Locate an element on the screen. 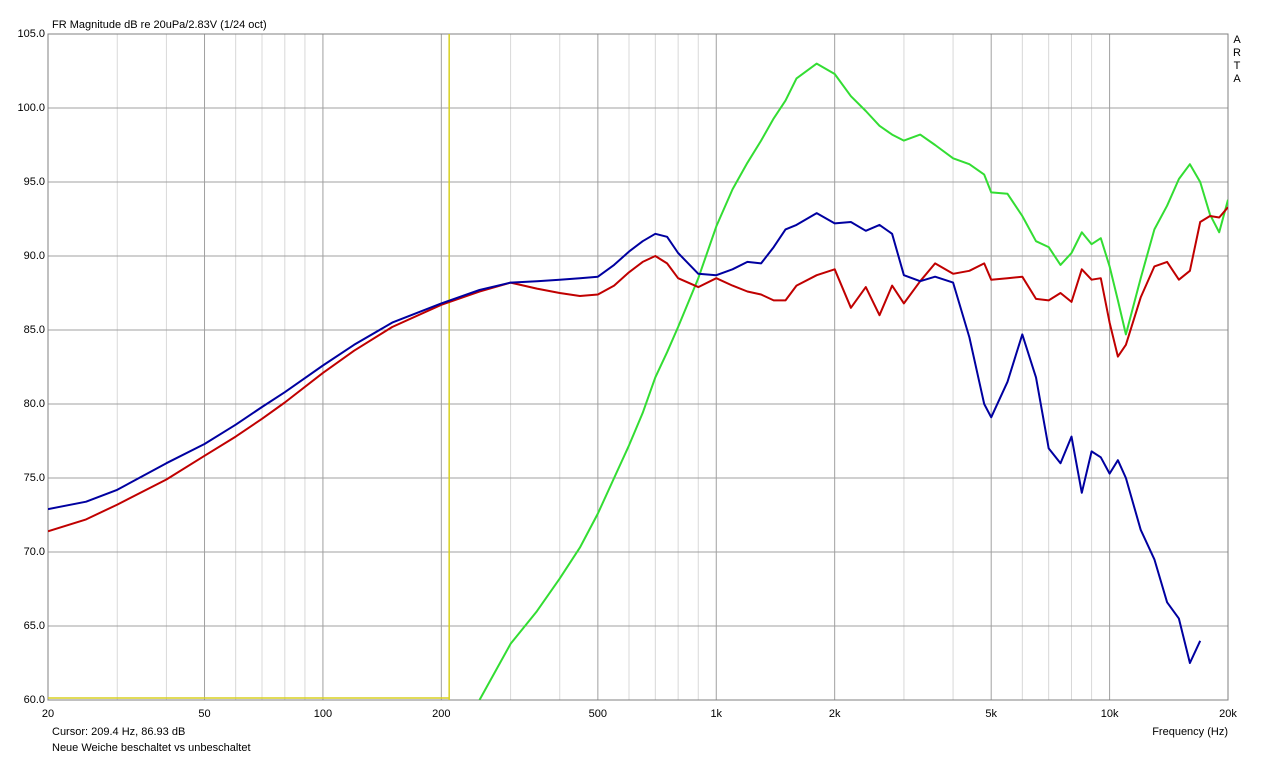 This screenshot has width=1280, height=758. y-tick-label: 100.0 is located at coordinates (31, 108).